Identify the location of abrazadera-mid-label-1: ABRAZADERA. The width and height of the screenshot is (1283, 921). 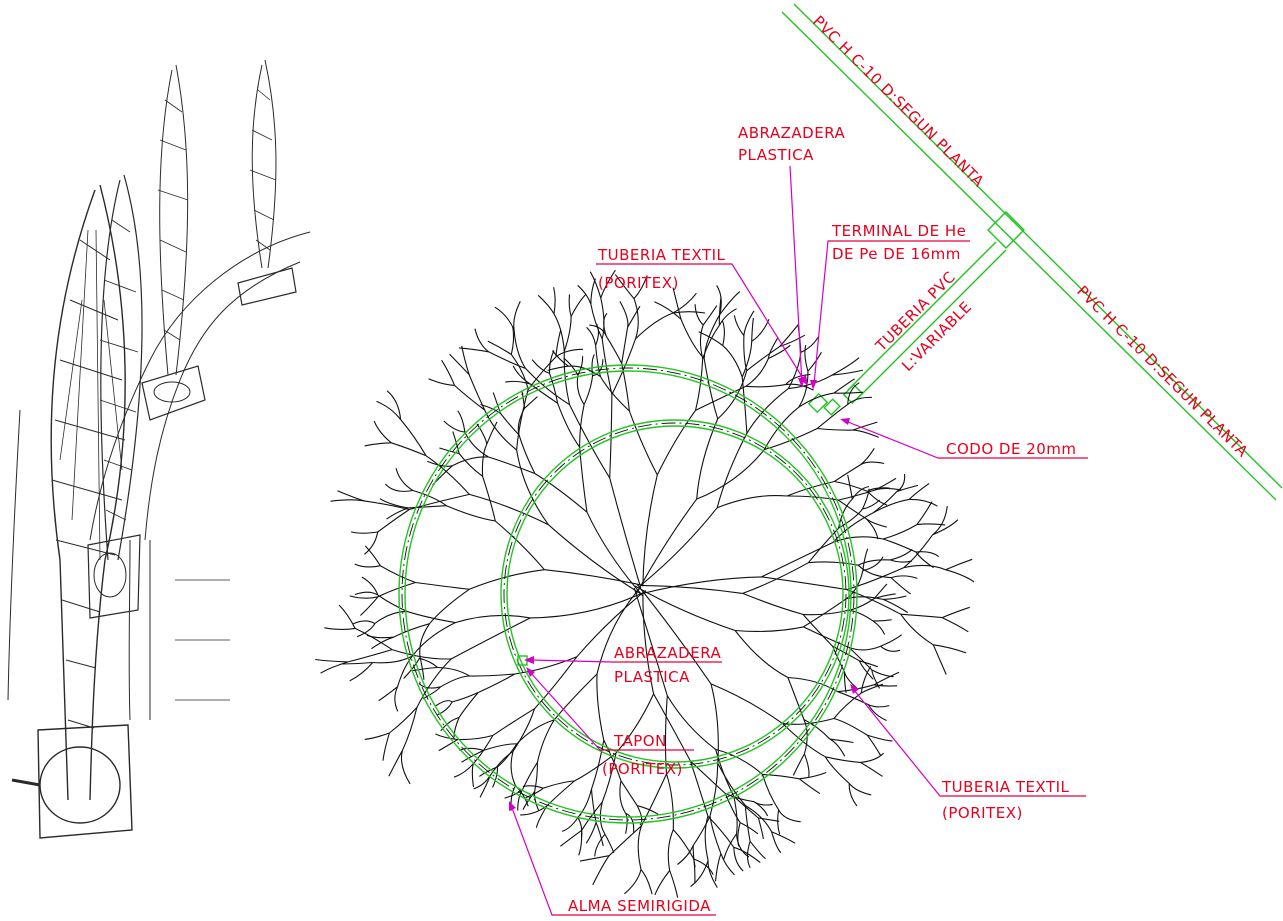
(668, 653).